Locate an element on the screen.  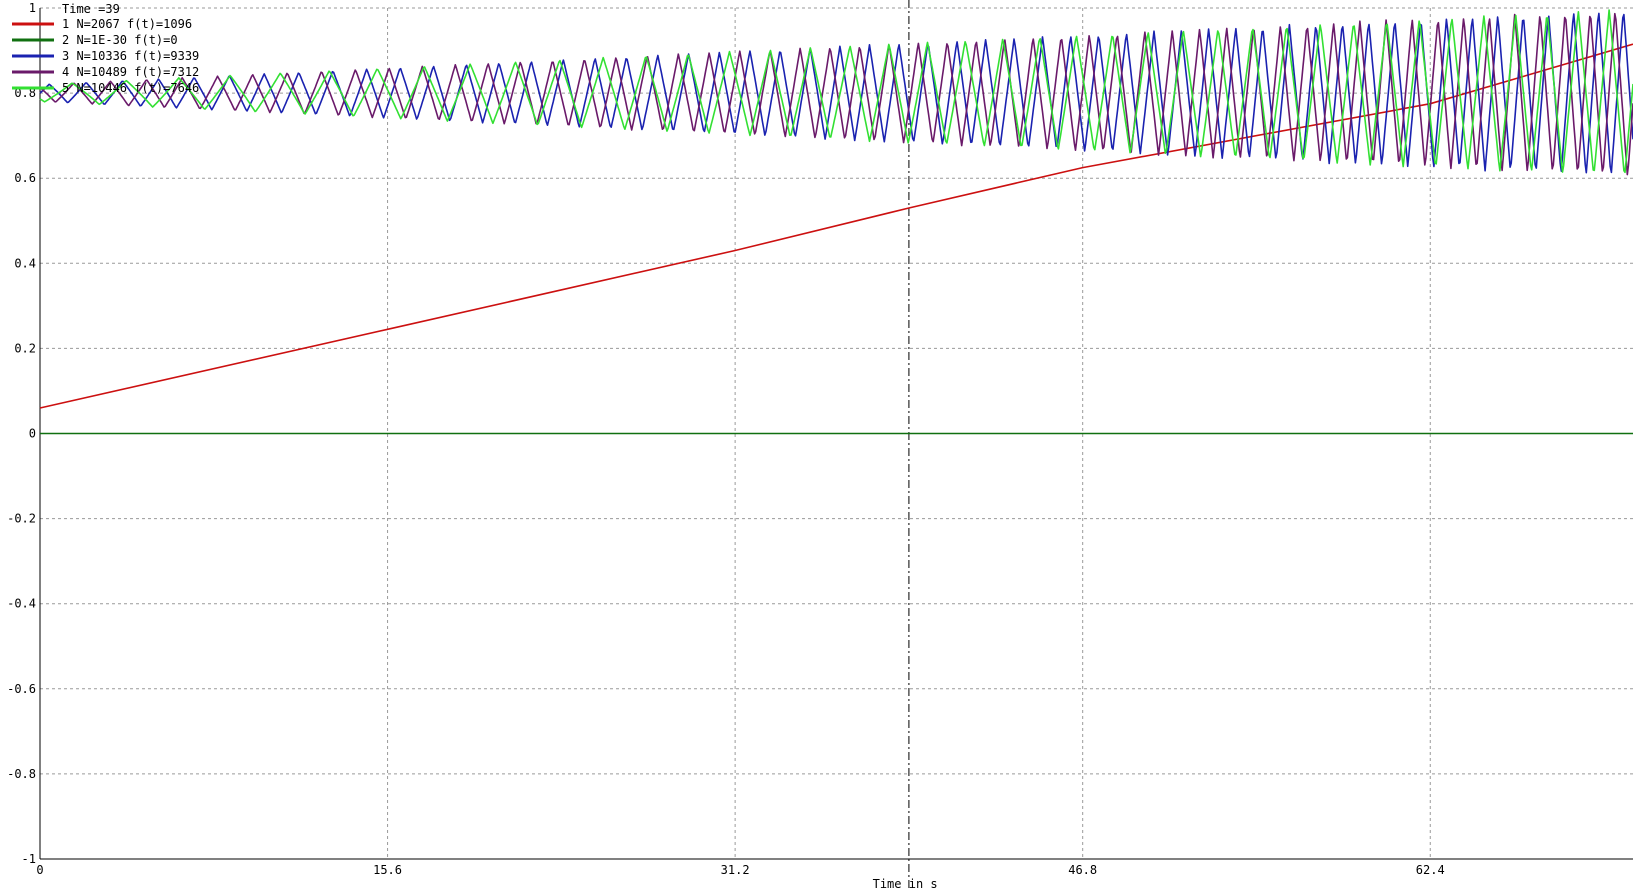
legend-entry-4: 4 N=10489 f(t)=7312 is located at coordinates (130, 72).